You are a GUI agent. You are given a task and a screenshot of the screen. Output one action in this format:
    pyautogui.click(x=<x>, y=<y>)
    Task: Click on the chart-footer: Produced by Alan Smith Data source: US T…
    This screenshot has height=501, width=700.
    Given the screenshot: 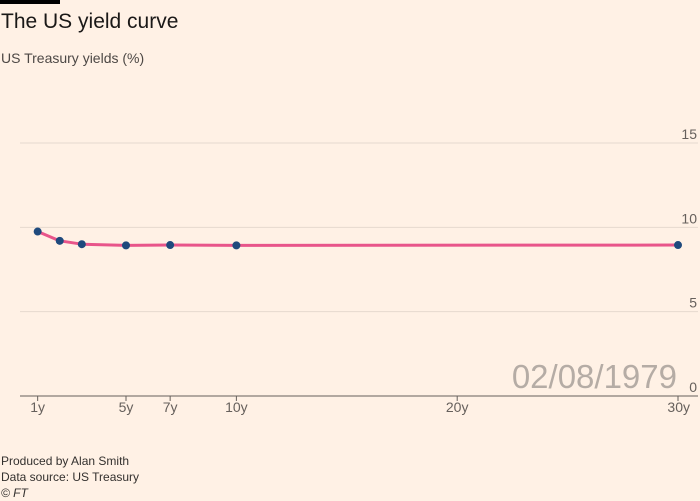 What is the action you would take?
    pyautogui.click(x=70, y=477)
    